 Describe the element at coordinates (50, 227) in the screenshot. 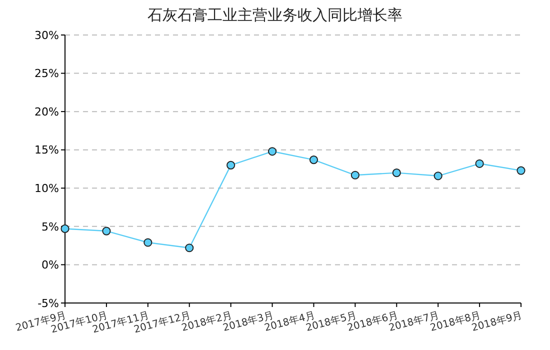

I see `y-tick-label: 5%` at that location.